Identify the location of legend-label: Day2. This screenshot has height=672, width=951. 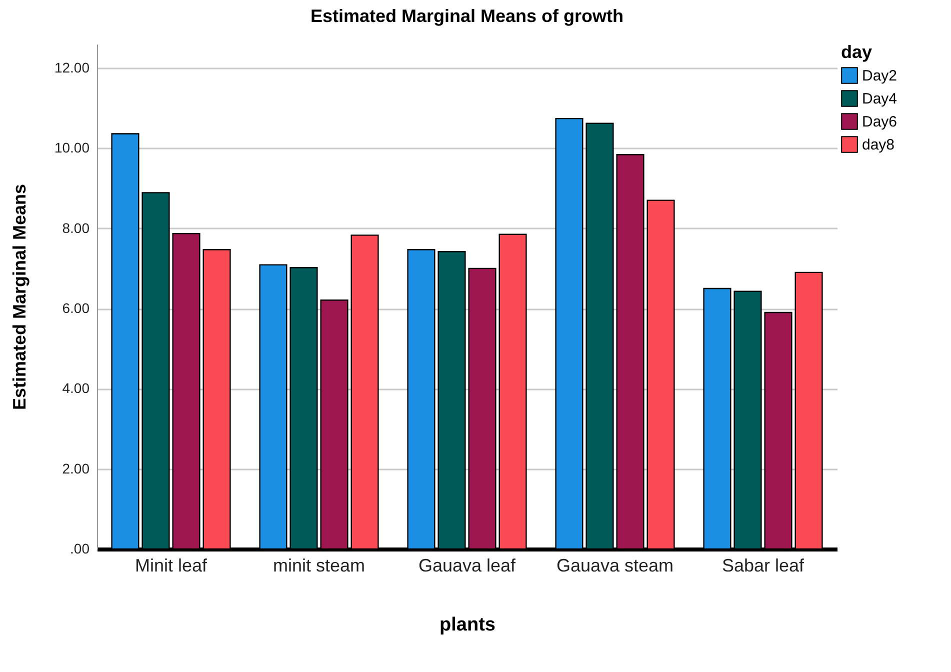
(880, 76).